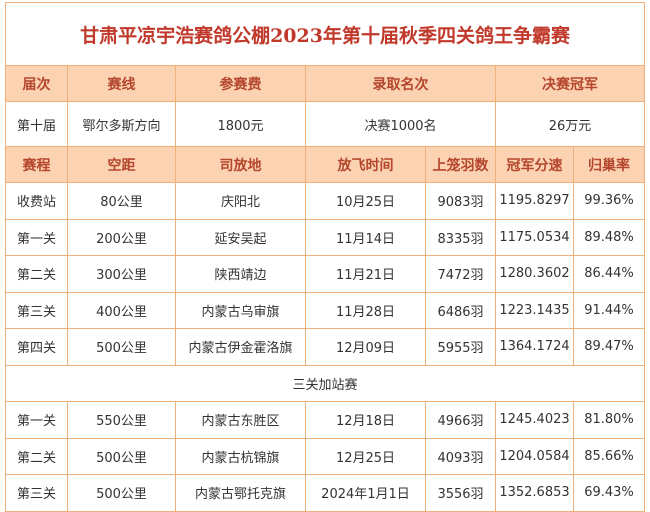 The height and width of the screenshot is (512, 650). I want to click on title-row: 甘肃平凉宇浩赛鸽公棚2023年第十届秋季四关鸽王争霸赛, so click(325, 34).